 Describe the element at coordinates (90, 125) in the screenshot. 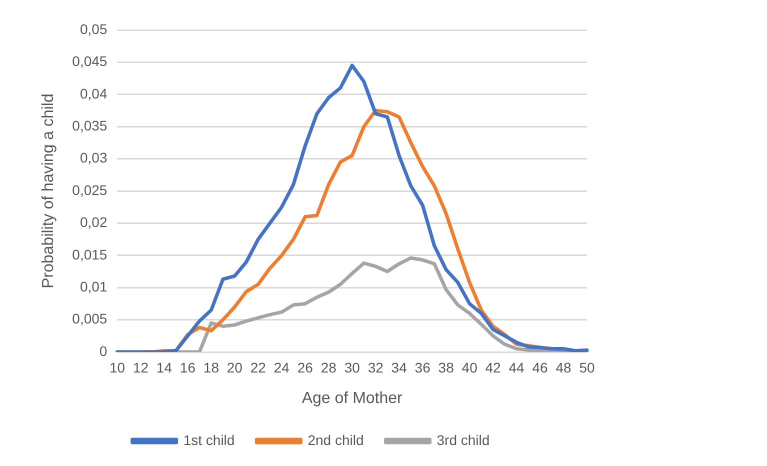

I see `y-tick-label: 0,035` at that location.